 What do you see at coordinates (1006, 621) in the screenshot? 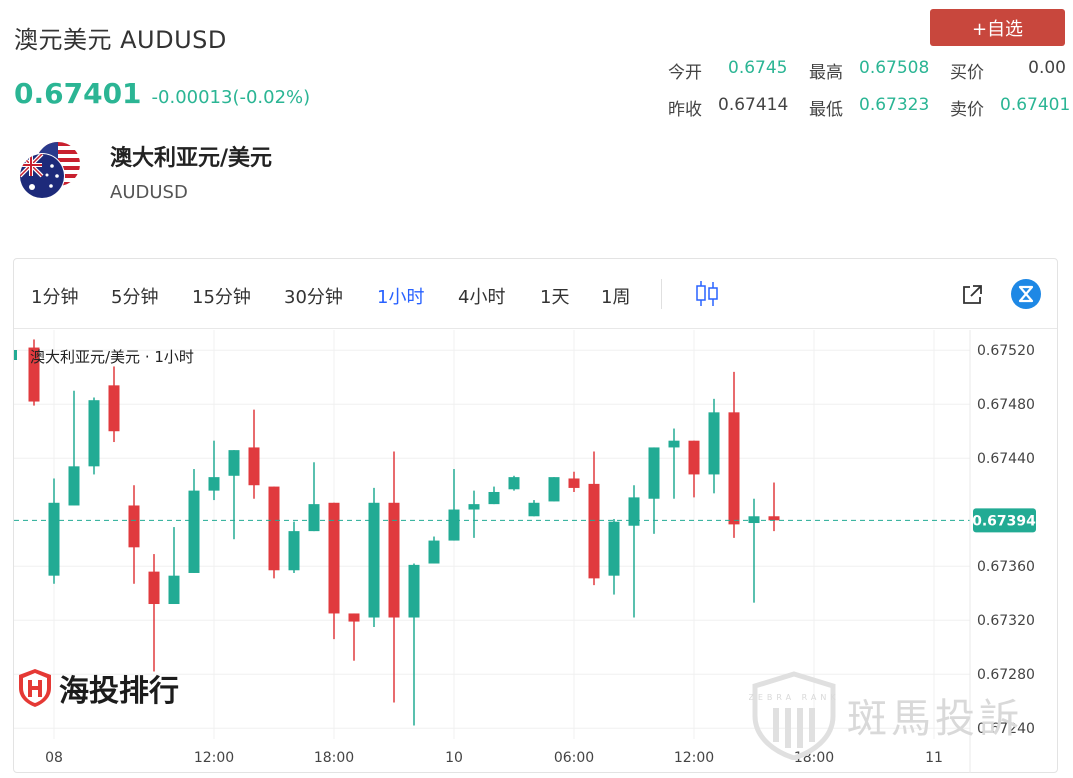
I see `y-tick-label: 0.67320` at bounding box center [1006, 621].